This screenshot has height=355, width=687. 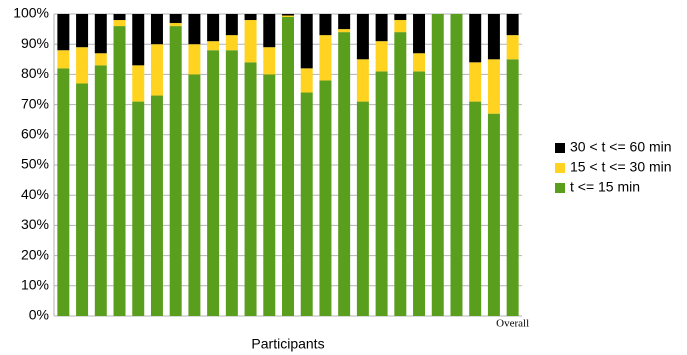 I want to click on legend-label: 15 < t <= 30 min, so click(x=621, y=167).